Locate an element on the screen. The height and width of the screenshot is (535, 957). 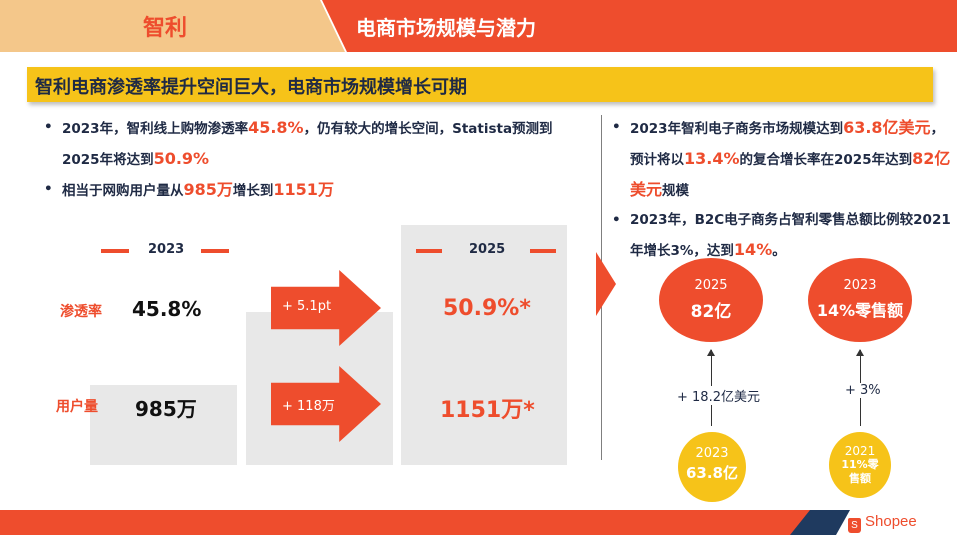
bullet-text: ，仍有较大的增长空间，Statista预测到2025年将达到 is located at coordinates (307, 144).